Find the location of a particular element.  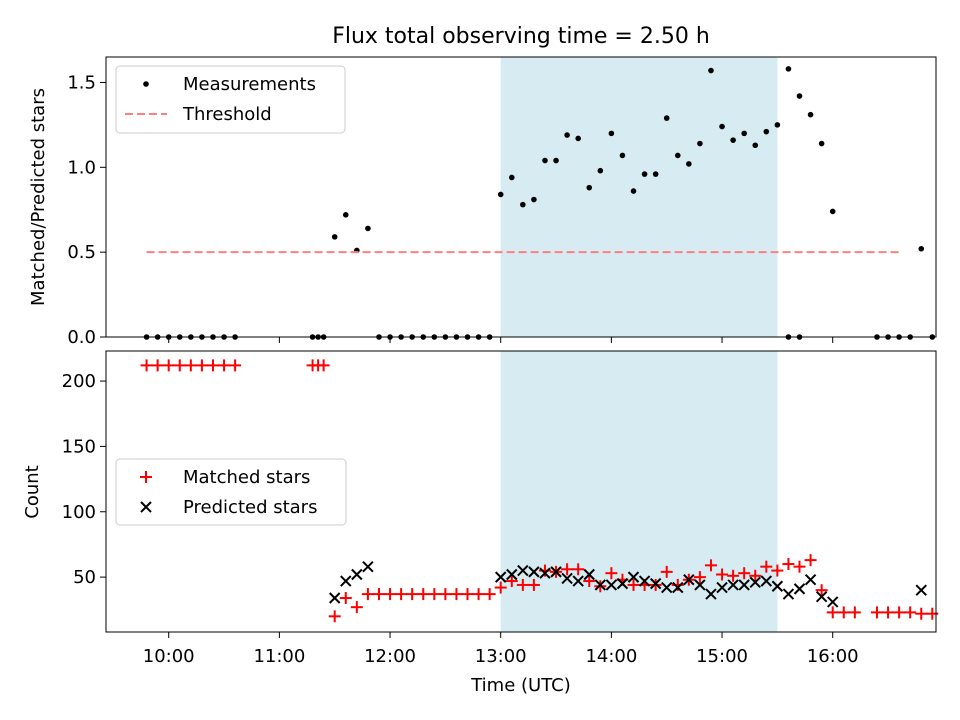

top-y-axis-label: Matched/Predicted stars is located at coordinates (38, 197).